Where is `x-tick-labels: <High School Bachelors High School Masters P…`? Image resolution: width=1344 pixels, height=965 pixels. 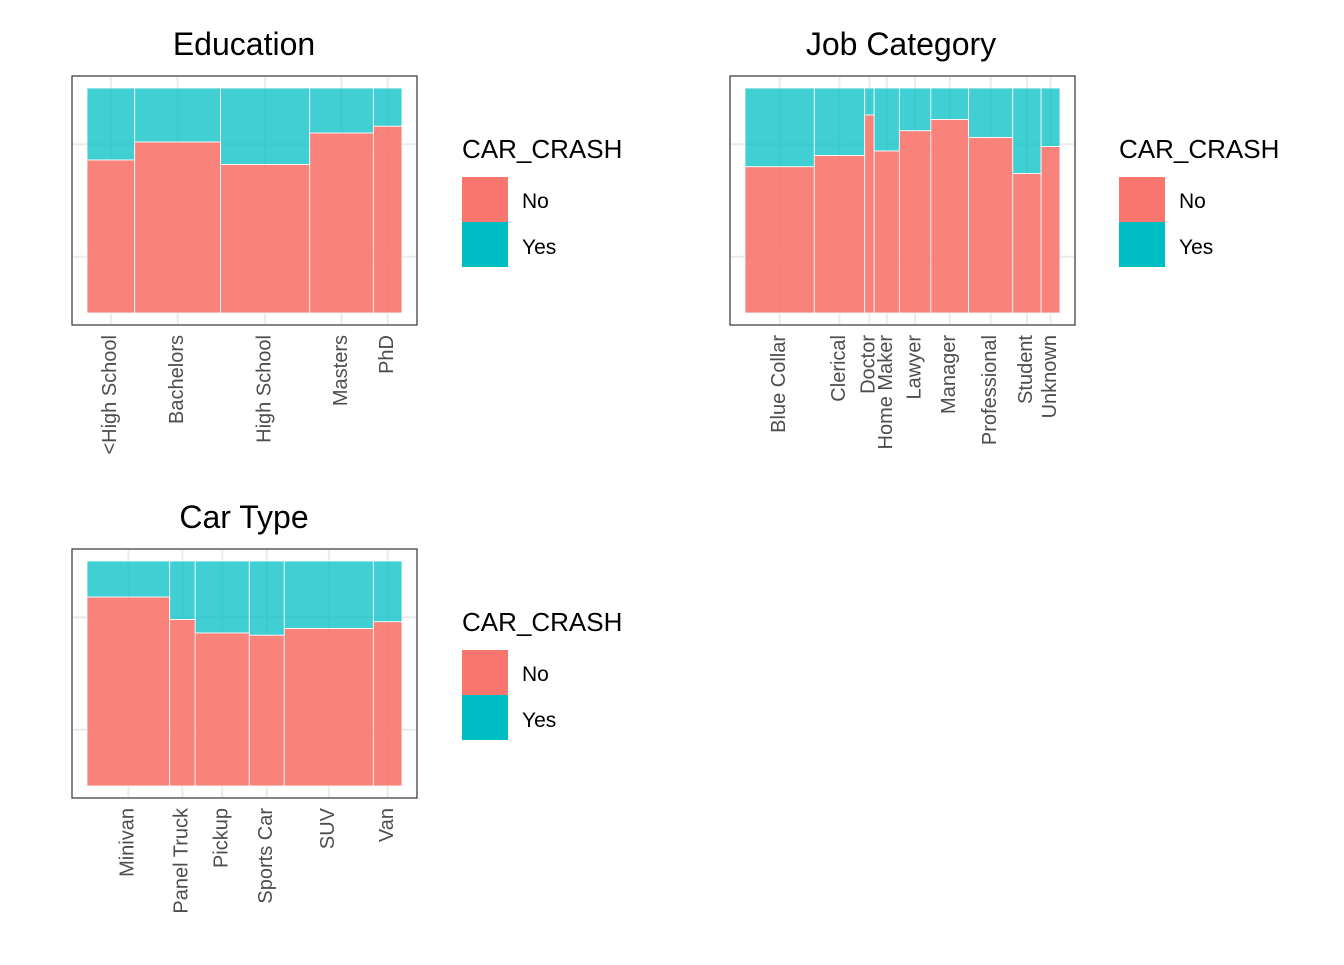
x-tick-labels: <High School Bachelors High School Masters P… is located at coordinates (248, 395).